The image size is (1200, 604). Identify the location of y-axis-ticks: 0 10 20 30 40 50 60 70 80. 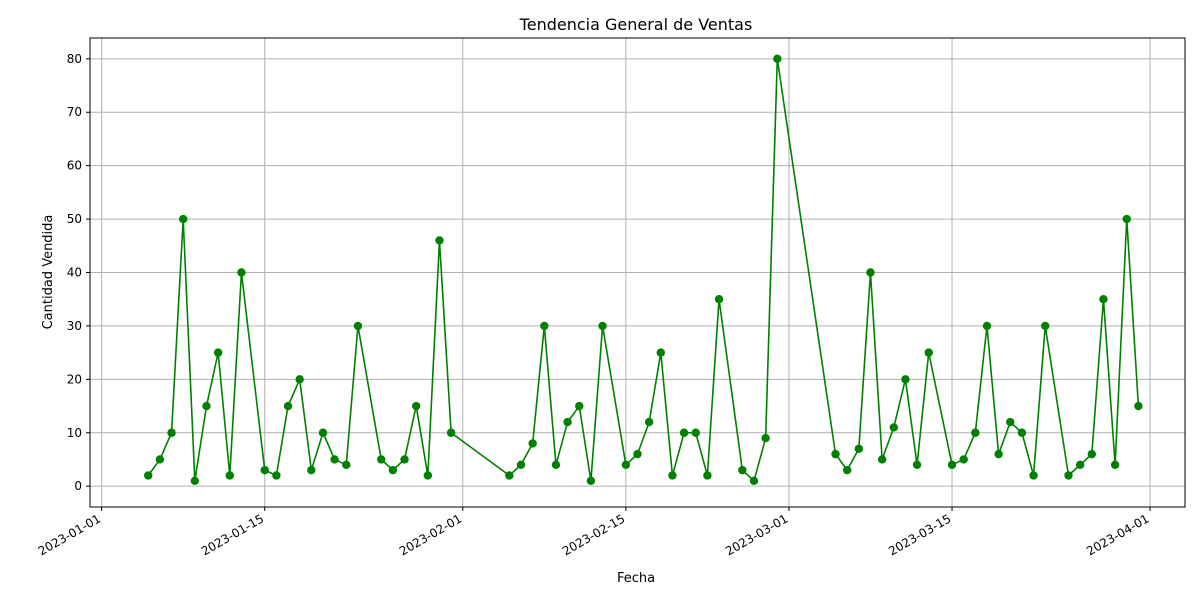
(78, 272).